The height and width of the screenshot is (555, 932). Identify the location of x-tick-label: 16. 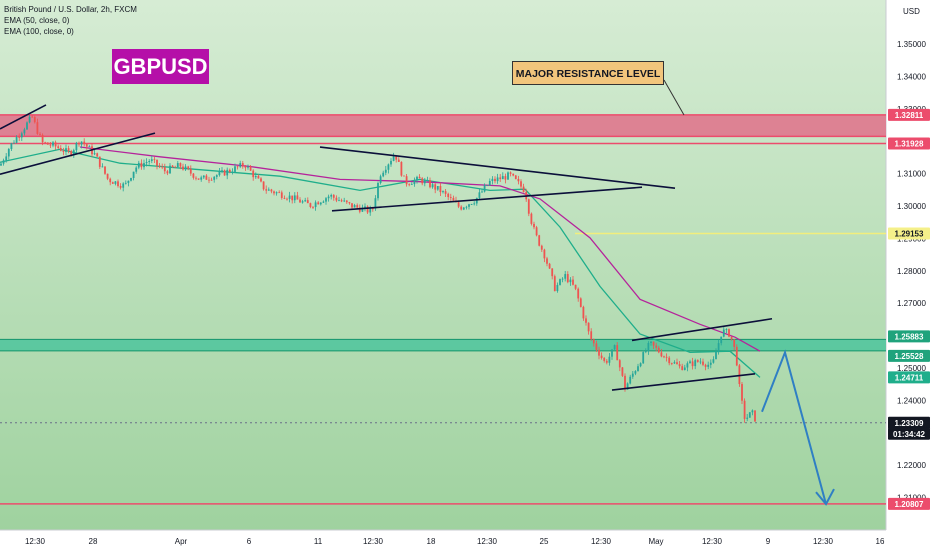
(880, 541).